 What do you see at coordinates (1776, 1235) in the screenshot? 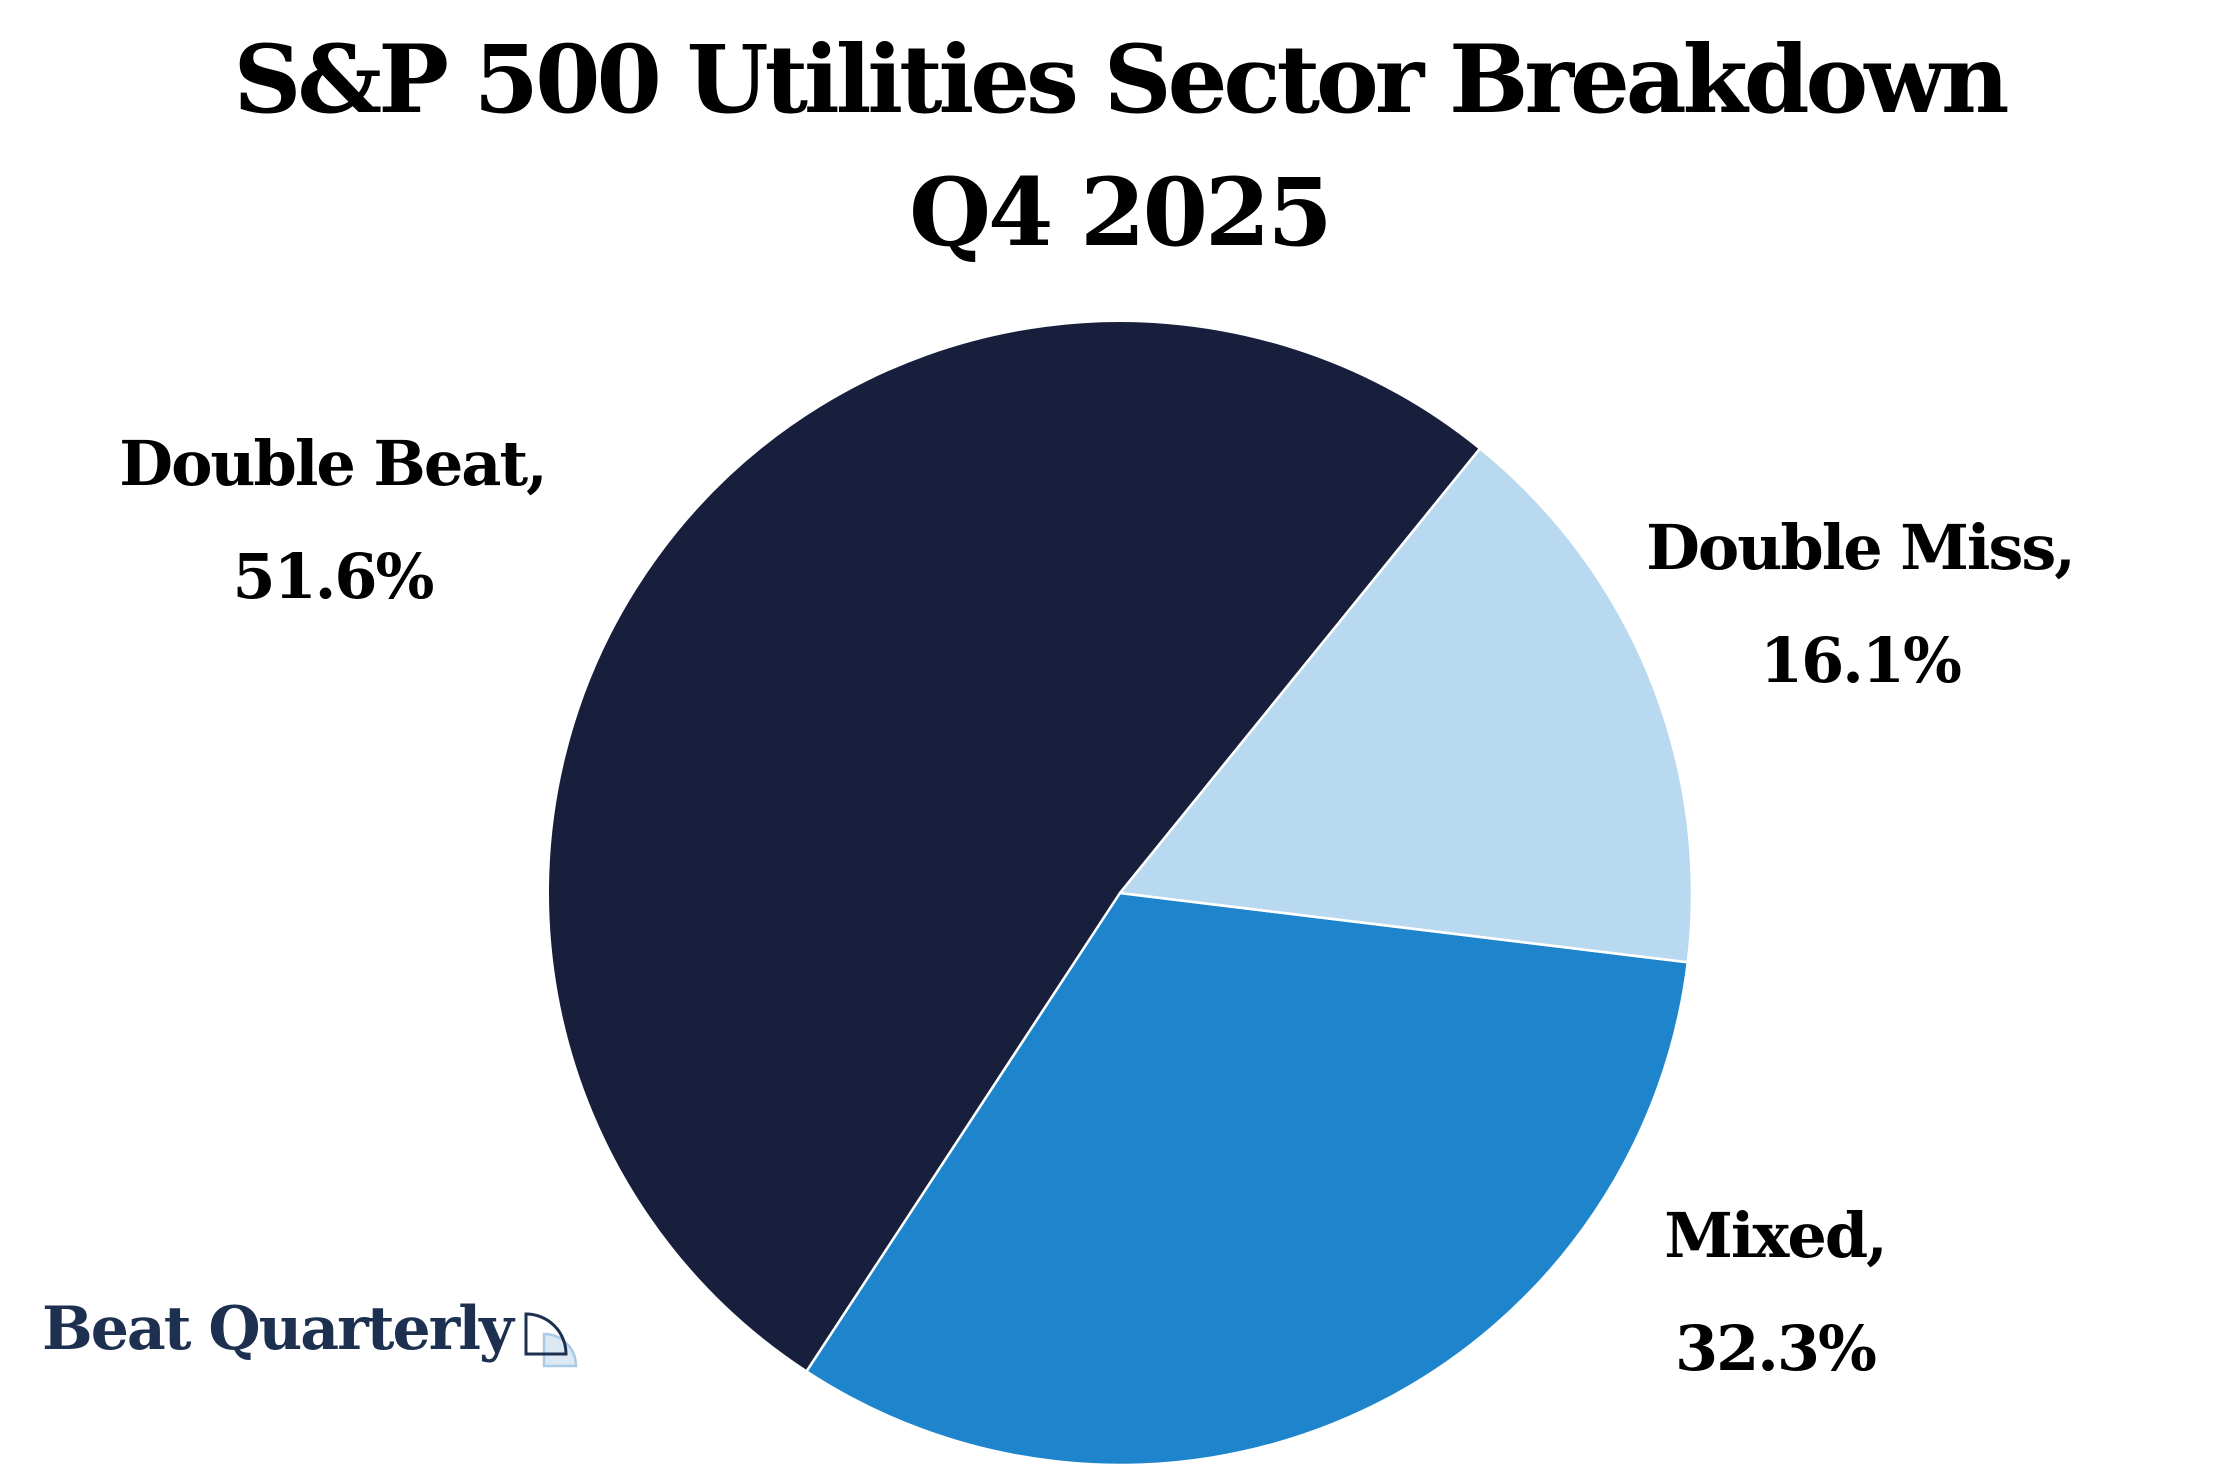
I see `slice-label-mixed-name: Mixed,` at bounding box center [1776, 1235].